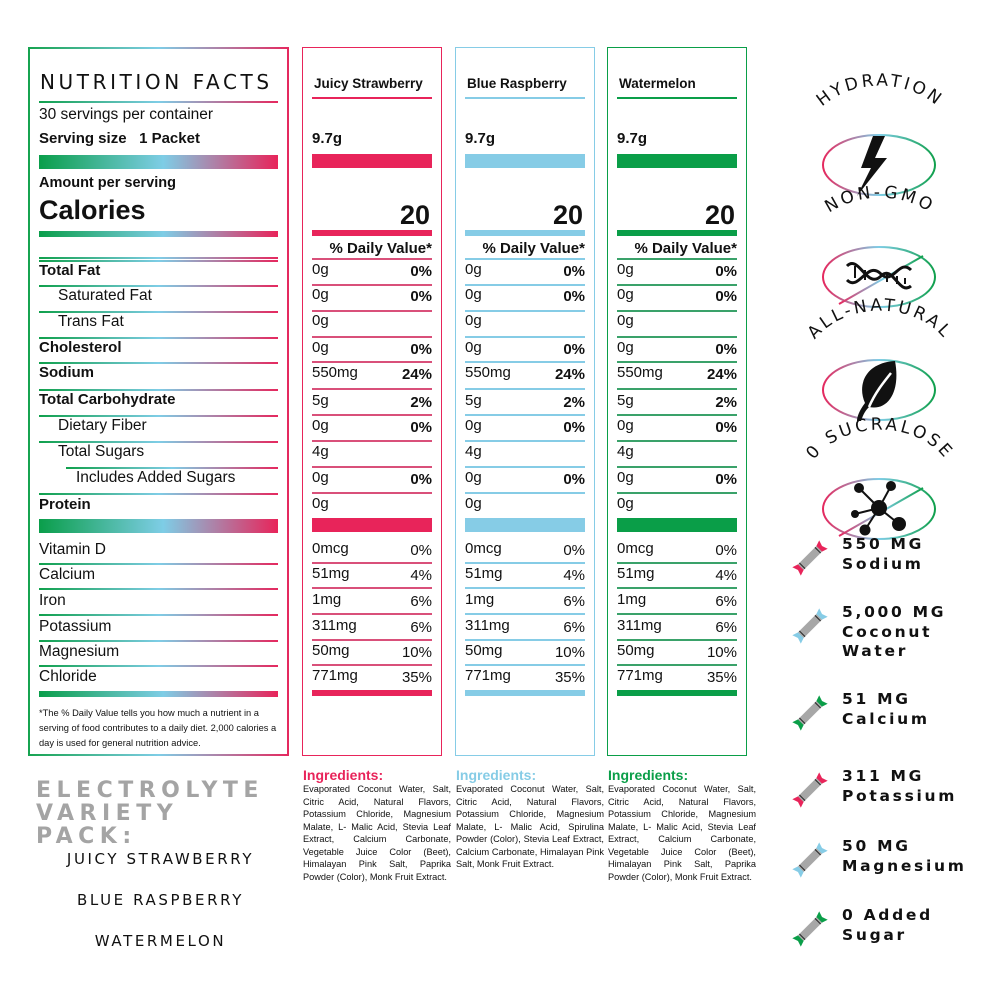  What do you see at coordinates (107, 825) in the screenshot?
I see `variety-pack-title-line2: VARIETY PACK:` at bounding box center [107, 825].